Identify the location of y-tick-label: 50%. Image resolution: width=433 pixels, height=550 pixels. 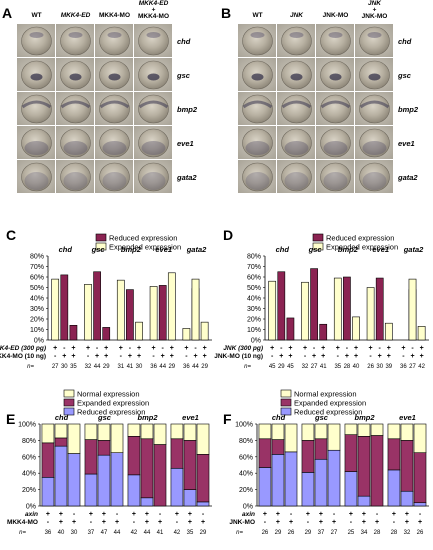
(254, 288).